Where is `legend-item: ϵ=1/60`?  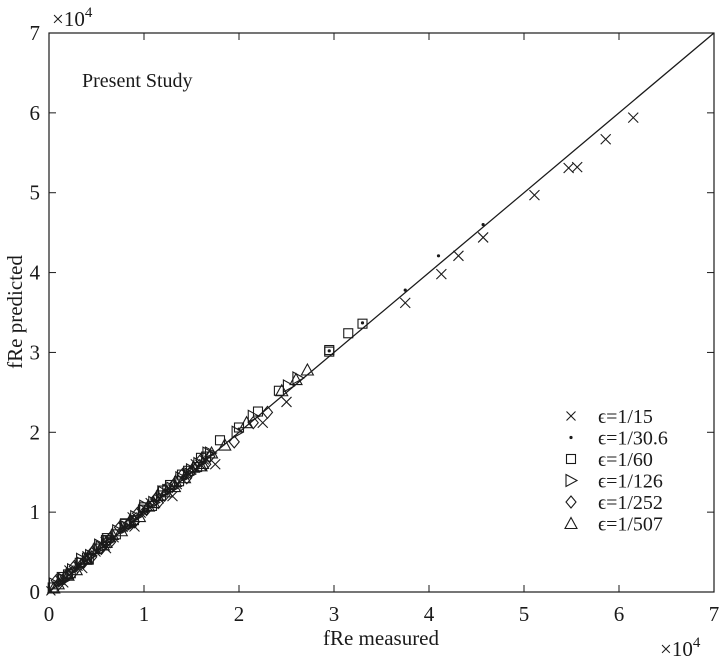 legend-item: ϵ=1/60 is located at coordinates (609, 460).